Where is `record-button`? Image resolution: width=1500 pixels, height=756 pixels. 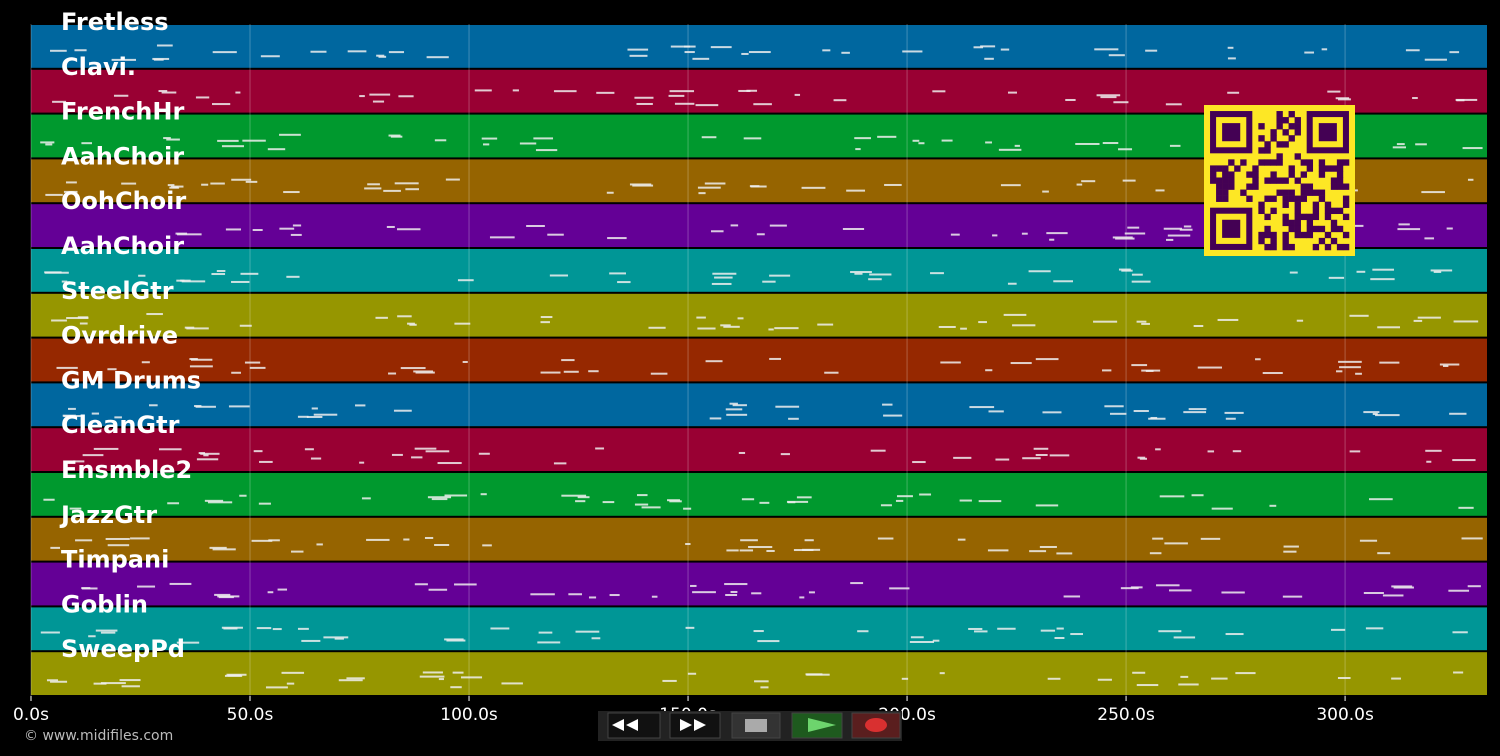 record-button is located at coordinates (876, 725).